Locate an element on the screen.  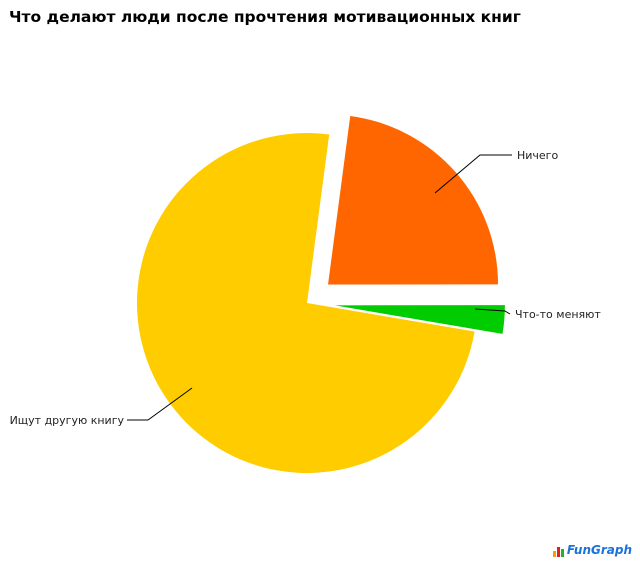
slice-label-0: Ничего is located at coordinates (537, 155).